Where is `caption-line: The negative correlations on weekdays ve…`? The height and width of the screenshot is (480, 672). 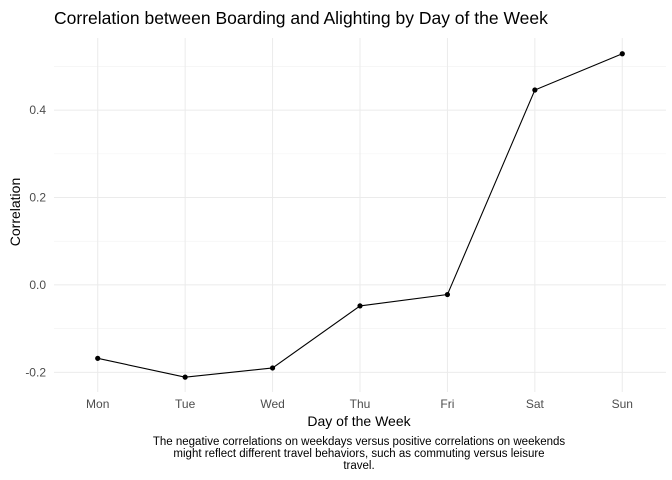 caption-line: The negative correlations on weekdays ve… is located at coordinates (359, 442).